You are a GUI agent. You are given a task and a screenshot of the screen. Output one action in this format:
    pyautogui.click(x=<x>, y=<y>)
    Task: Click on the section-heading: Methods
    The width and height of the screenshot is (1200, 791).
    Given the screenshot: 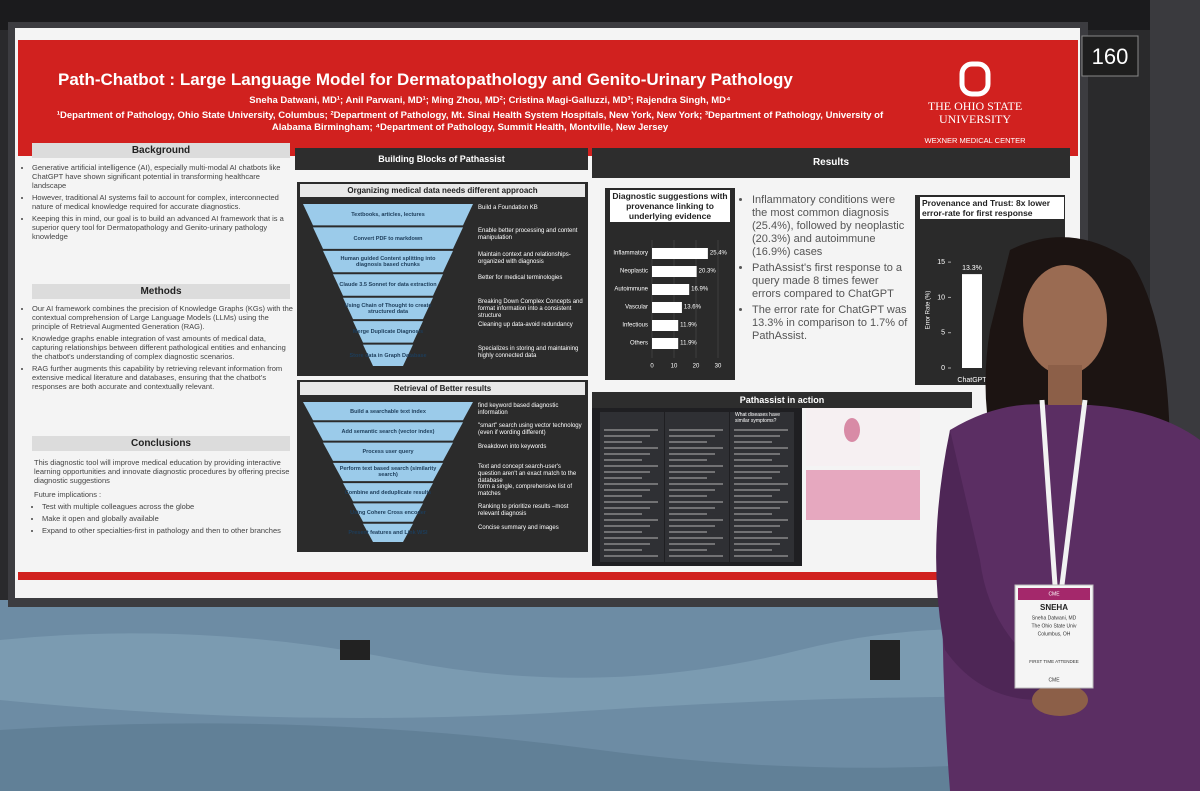 What is the action you would take?
    pyautogui.click(x=161, y=291)
    